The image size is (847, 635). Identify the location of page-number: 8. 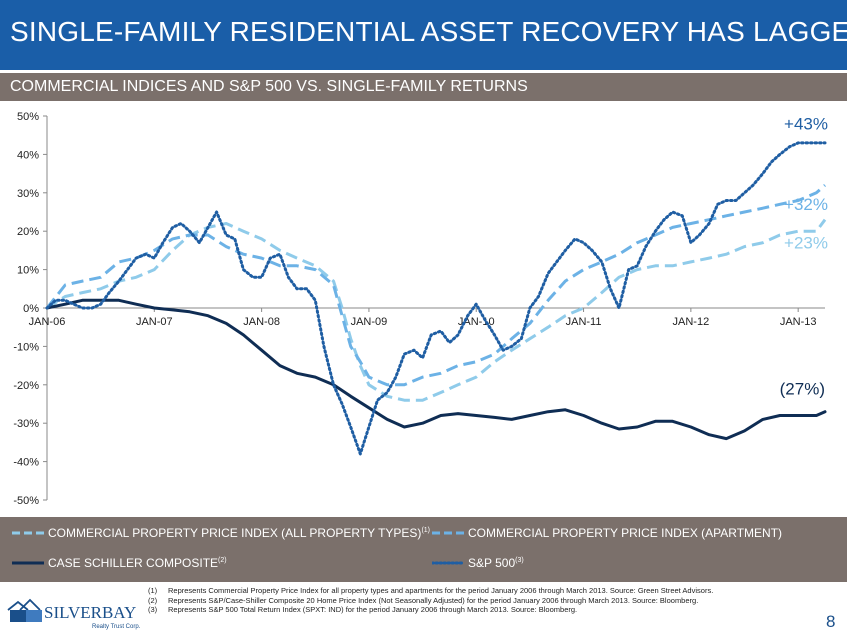
(831, 621).